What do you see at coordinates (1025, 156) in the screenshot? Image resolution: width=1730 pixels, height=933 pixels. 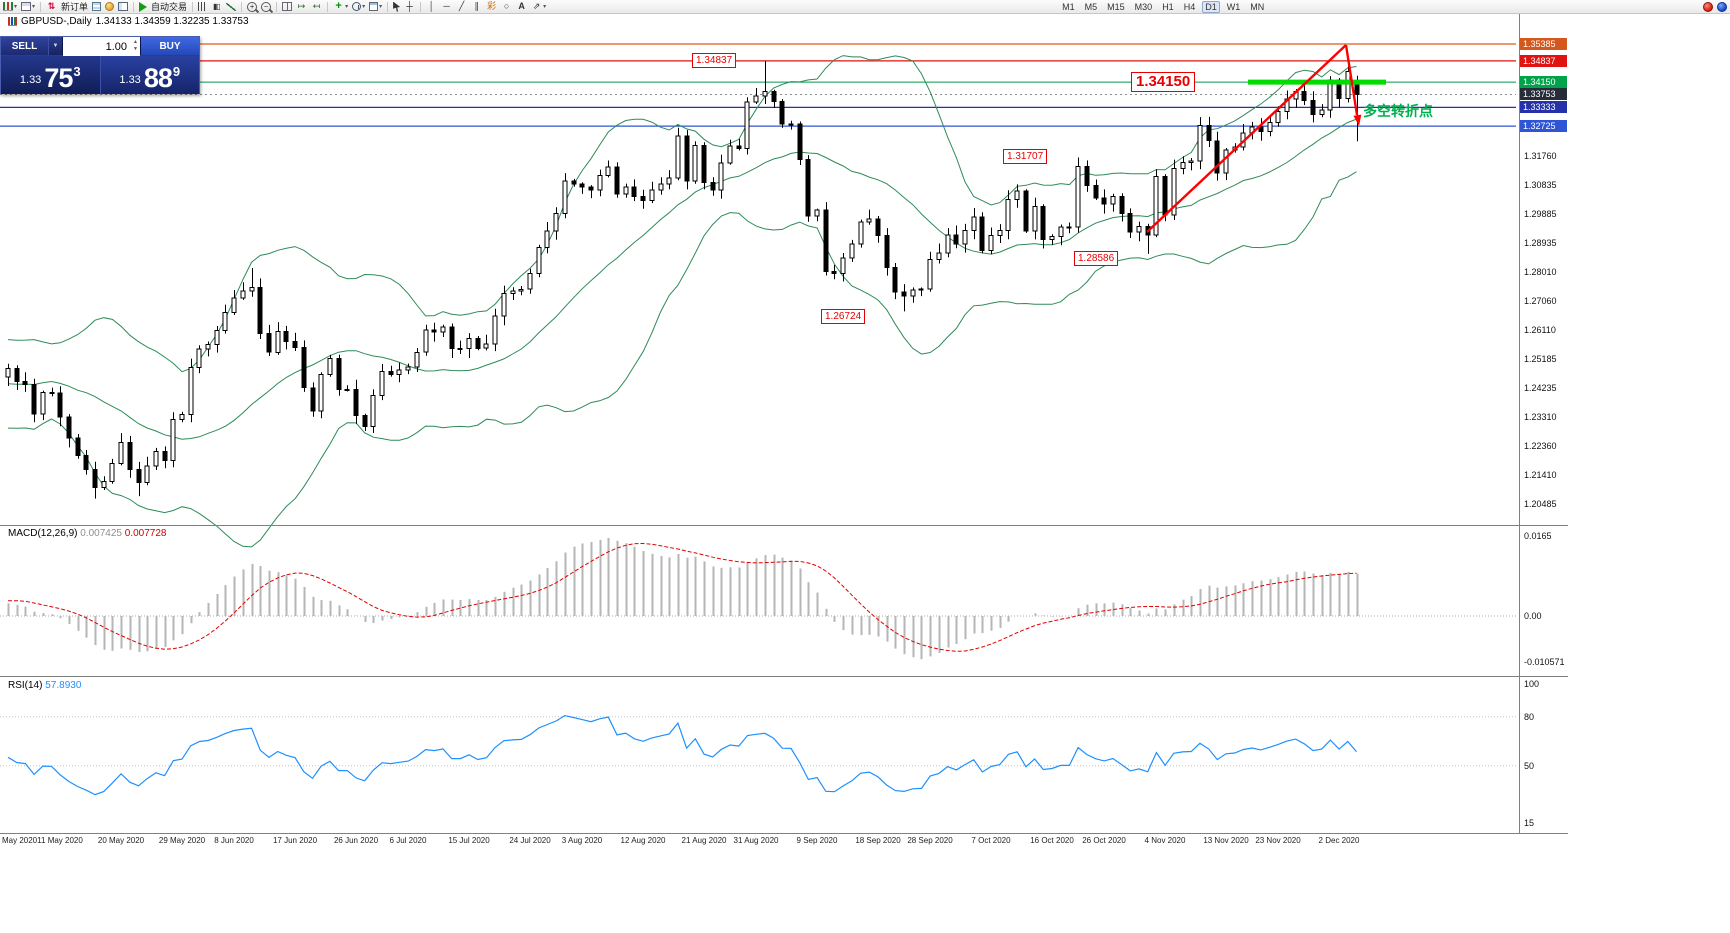 I see `price-annotation: 1.31707` at bounding box center [1025, 156].